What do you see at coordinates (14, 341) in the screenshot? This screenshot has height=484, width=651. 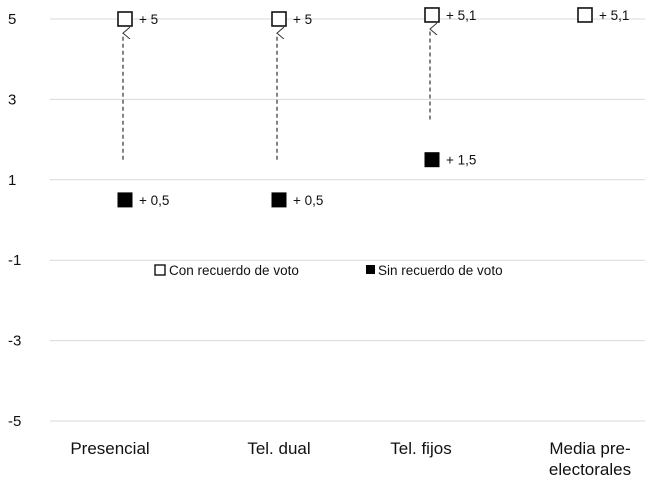 I see `y-tick-label: -3` at bounding box center [14, 341].